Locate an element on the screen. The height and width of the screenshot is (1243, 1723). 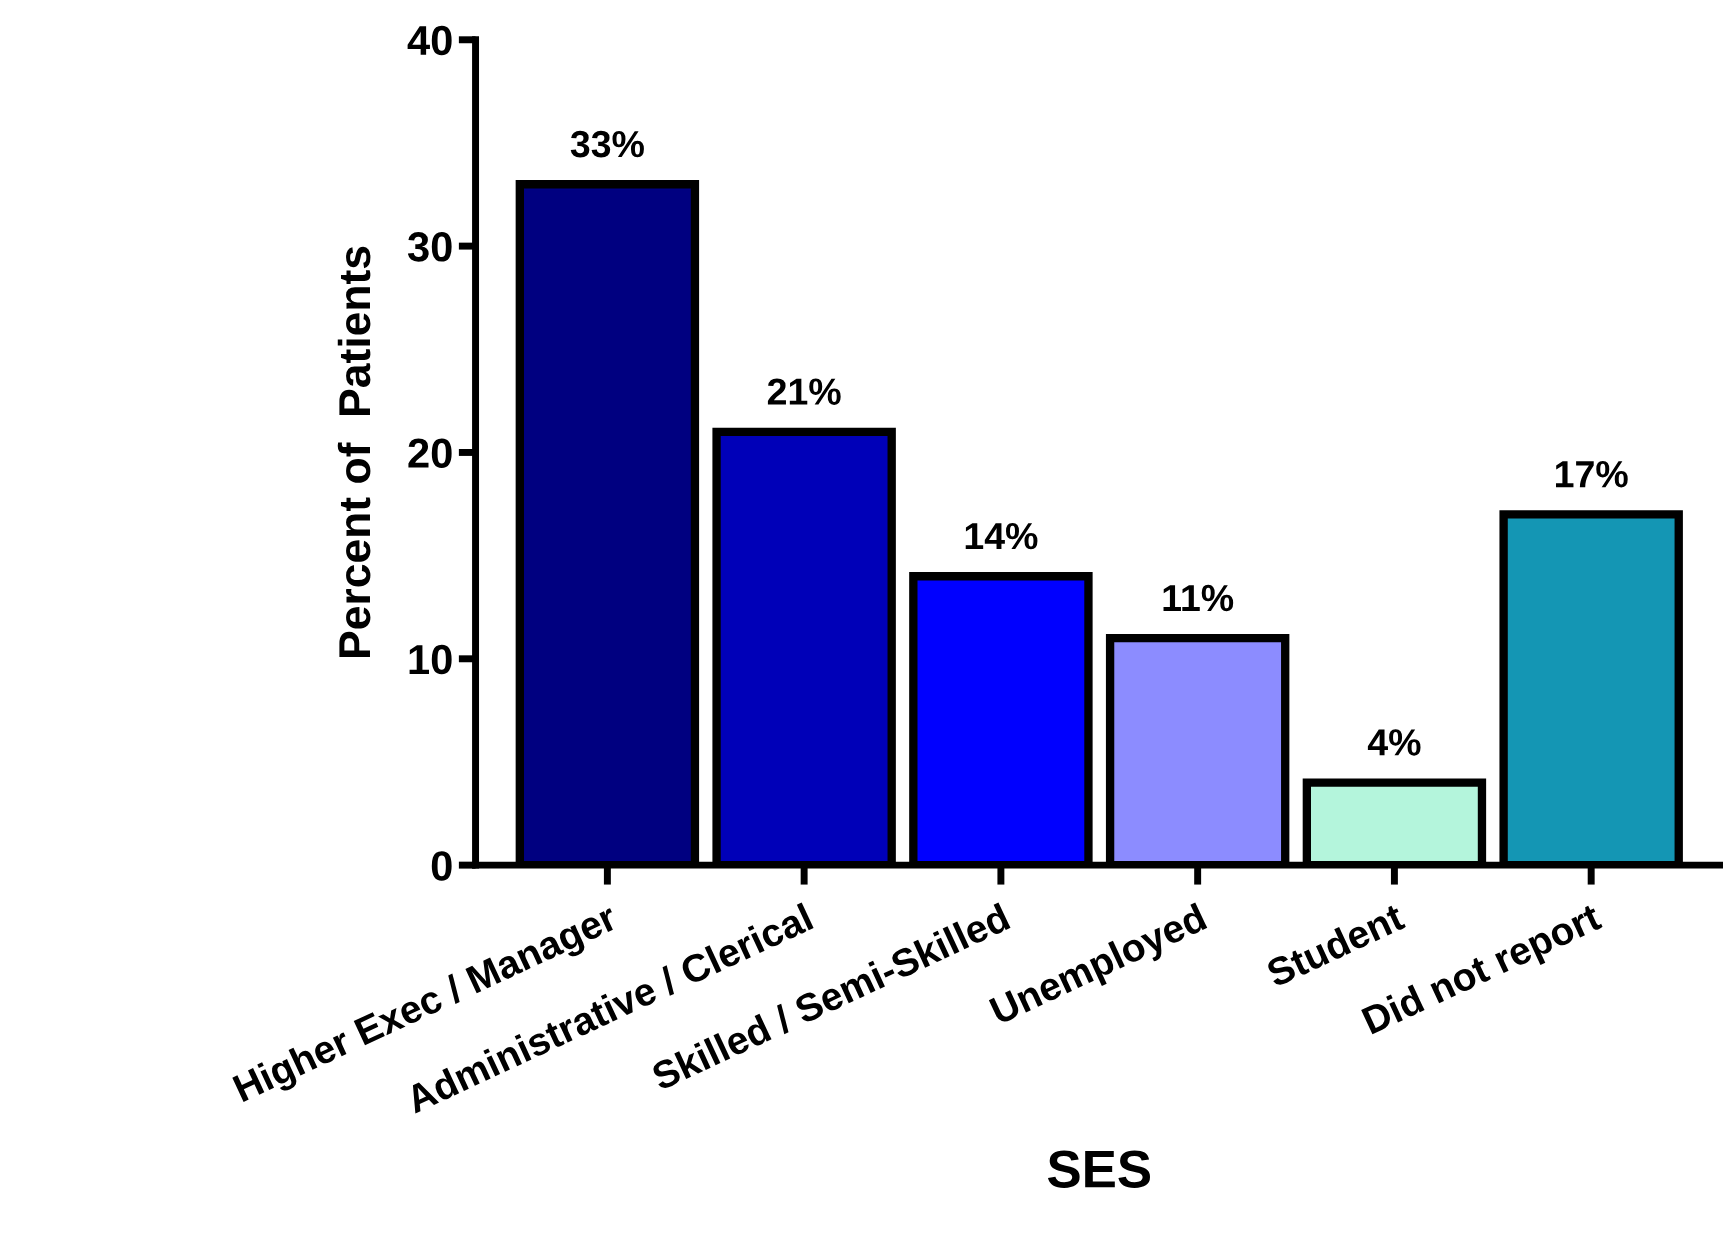
data-label: 14% is located at coordinates (1001, 536).